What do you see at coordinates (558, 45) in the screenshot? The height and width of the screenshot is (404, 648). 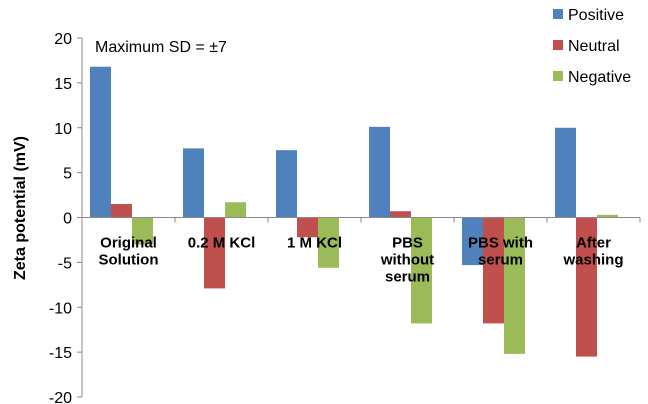 I see `legend-swatch-neutral` at bounding box center [558, 45].